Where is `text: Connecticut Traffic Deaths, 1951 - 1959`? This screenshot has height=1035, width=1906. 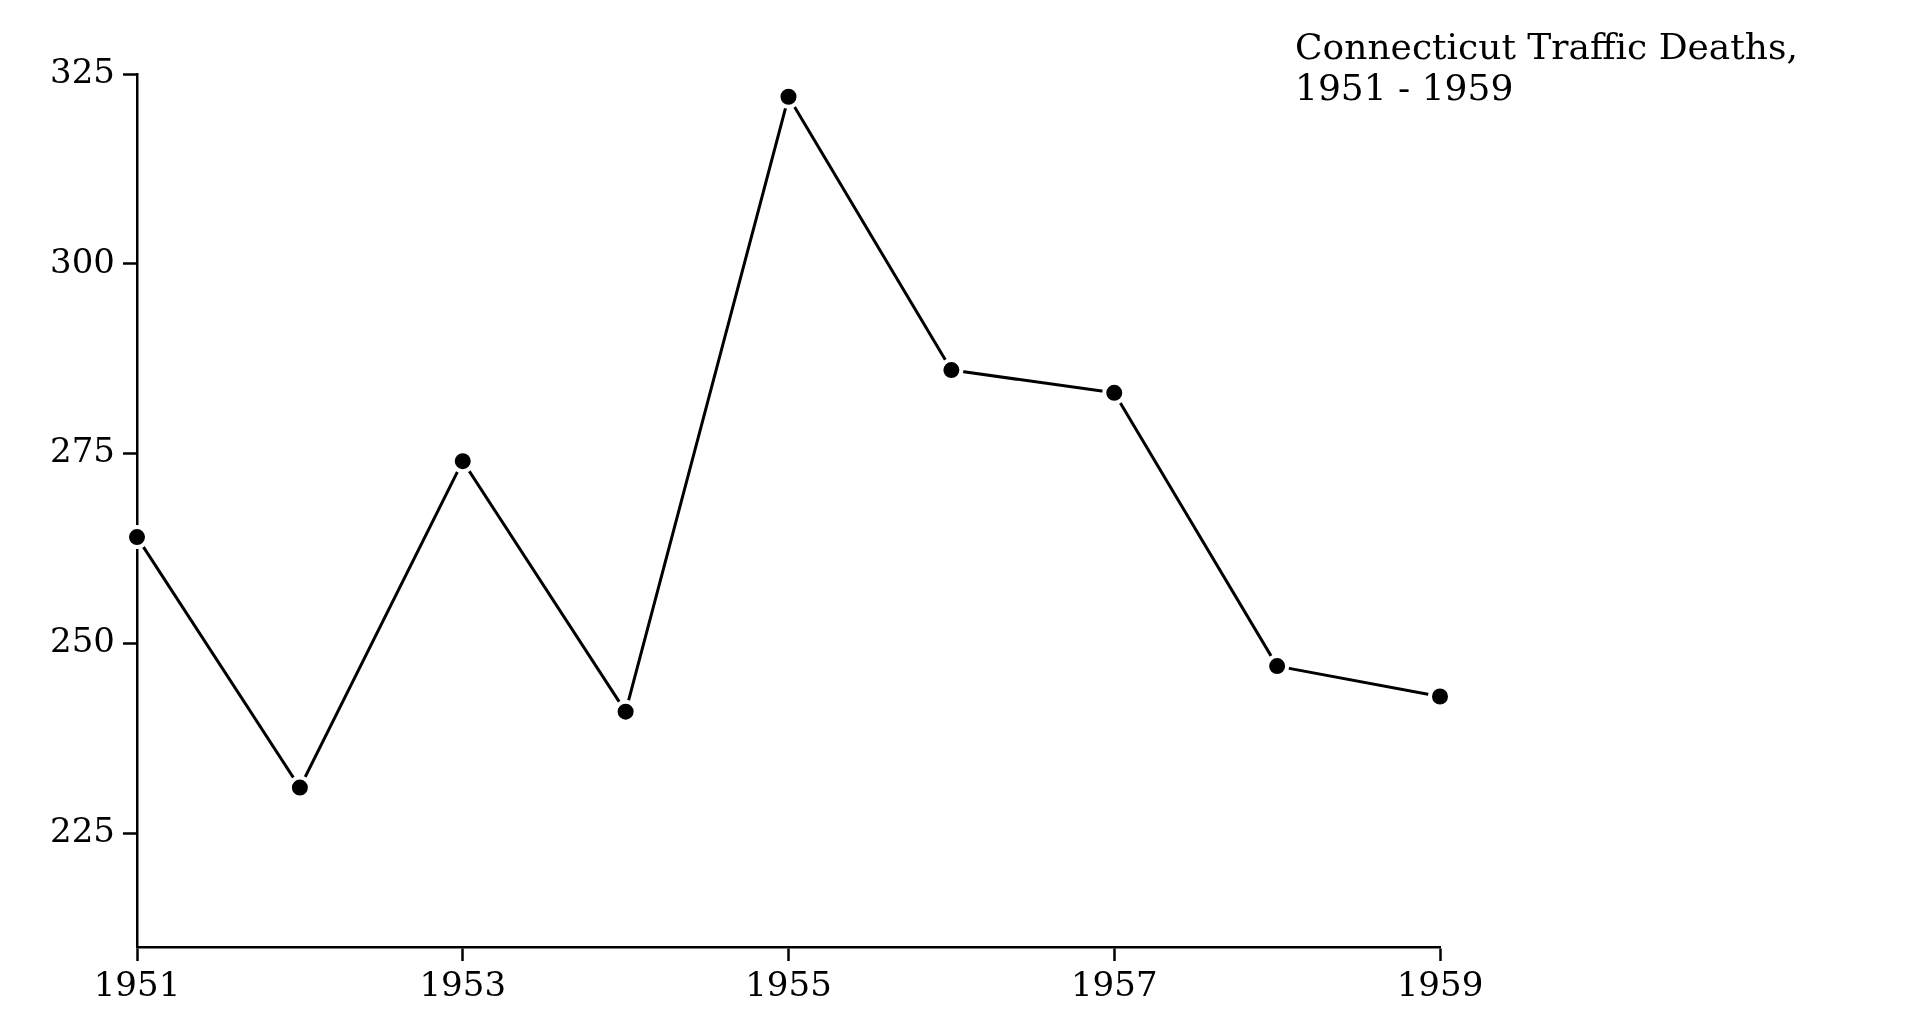
text: Connecticut Traffic Deaths, 1951 - 1959 is located at coordinates (1546, 67).